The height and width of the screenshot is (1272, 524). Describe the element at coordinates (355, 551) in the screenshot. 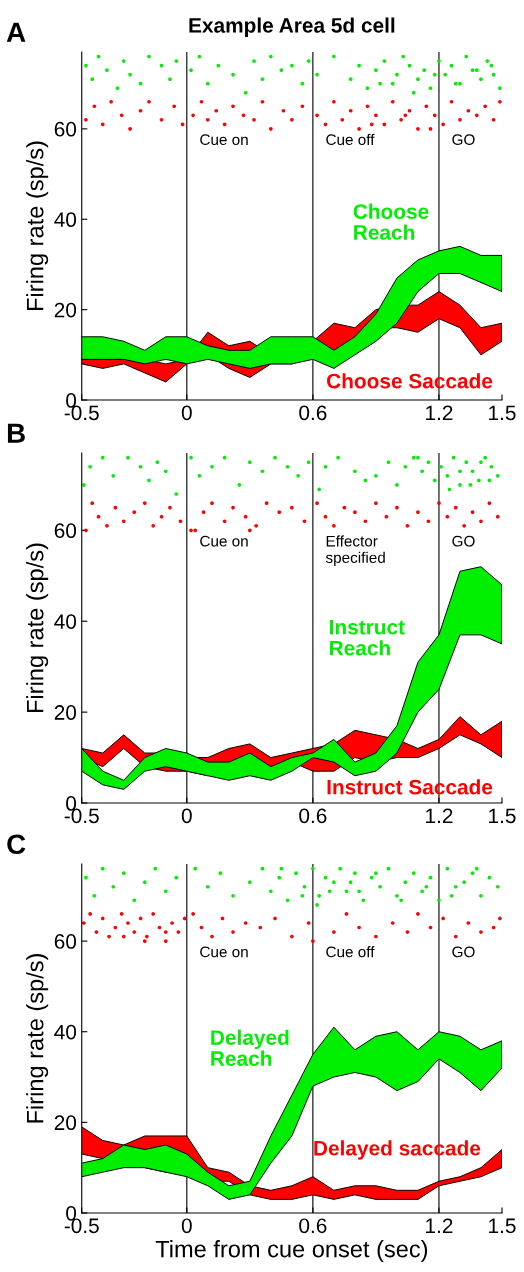

I see `ref-line-label: Effector specified` at that location.